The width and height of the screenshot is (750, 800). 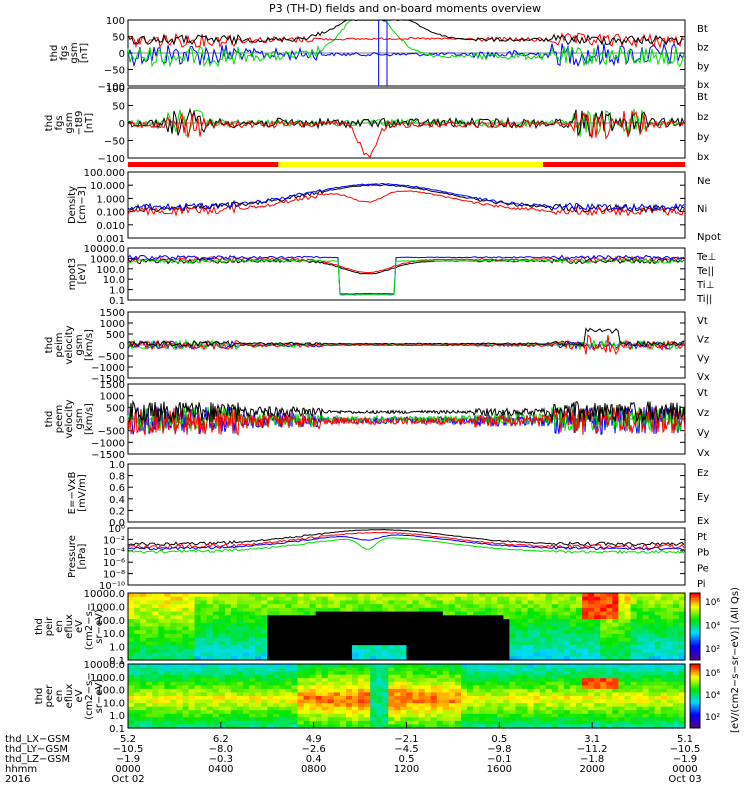 I want to click on time-axis-lz-label: −0.3, so click(x=221, y=759).